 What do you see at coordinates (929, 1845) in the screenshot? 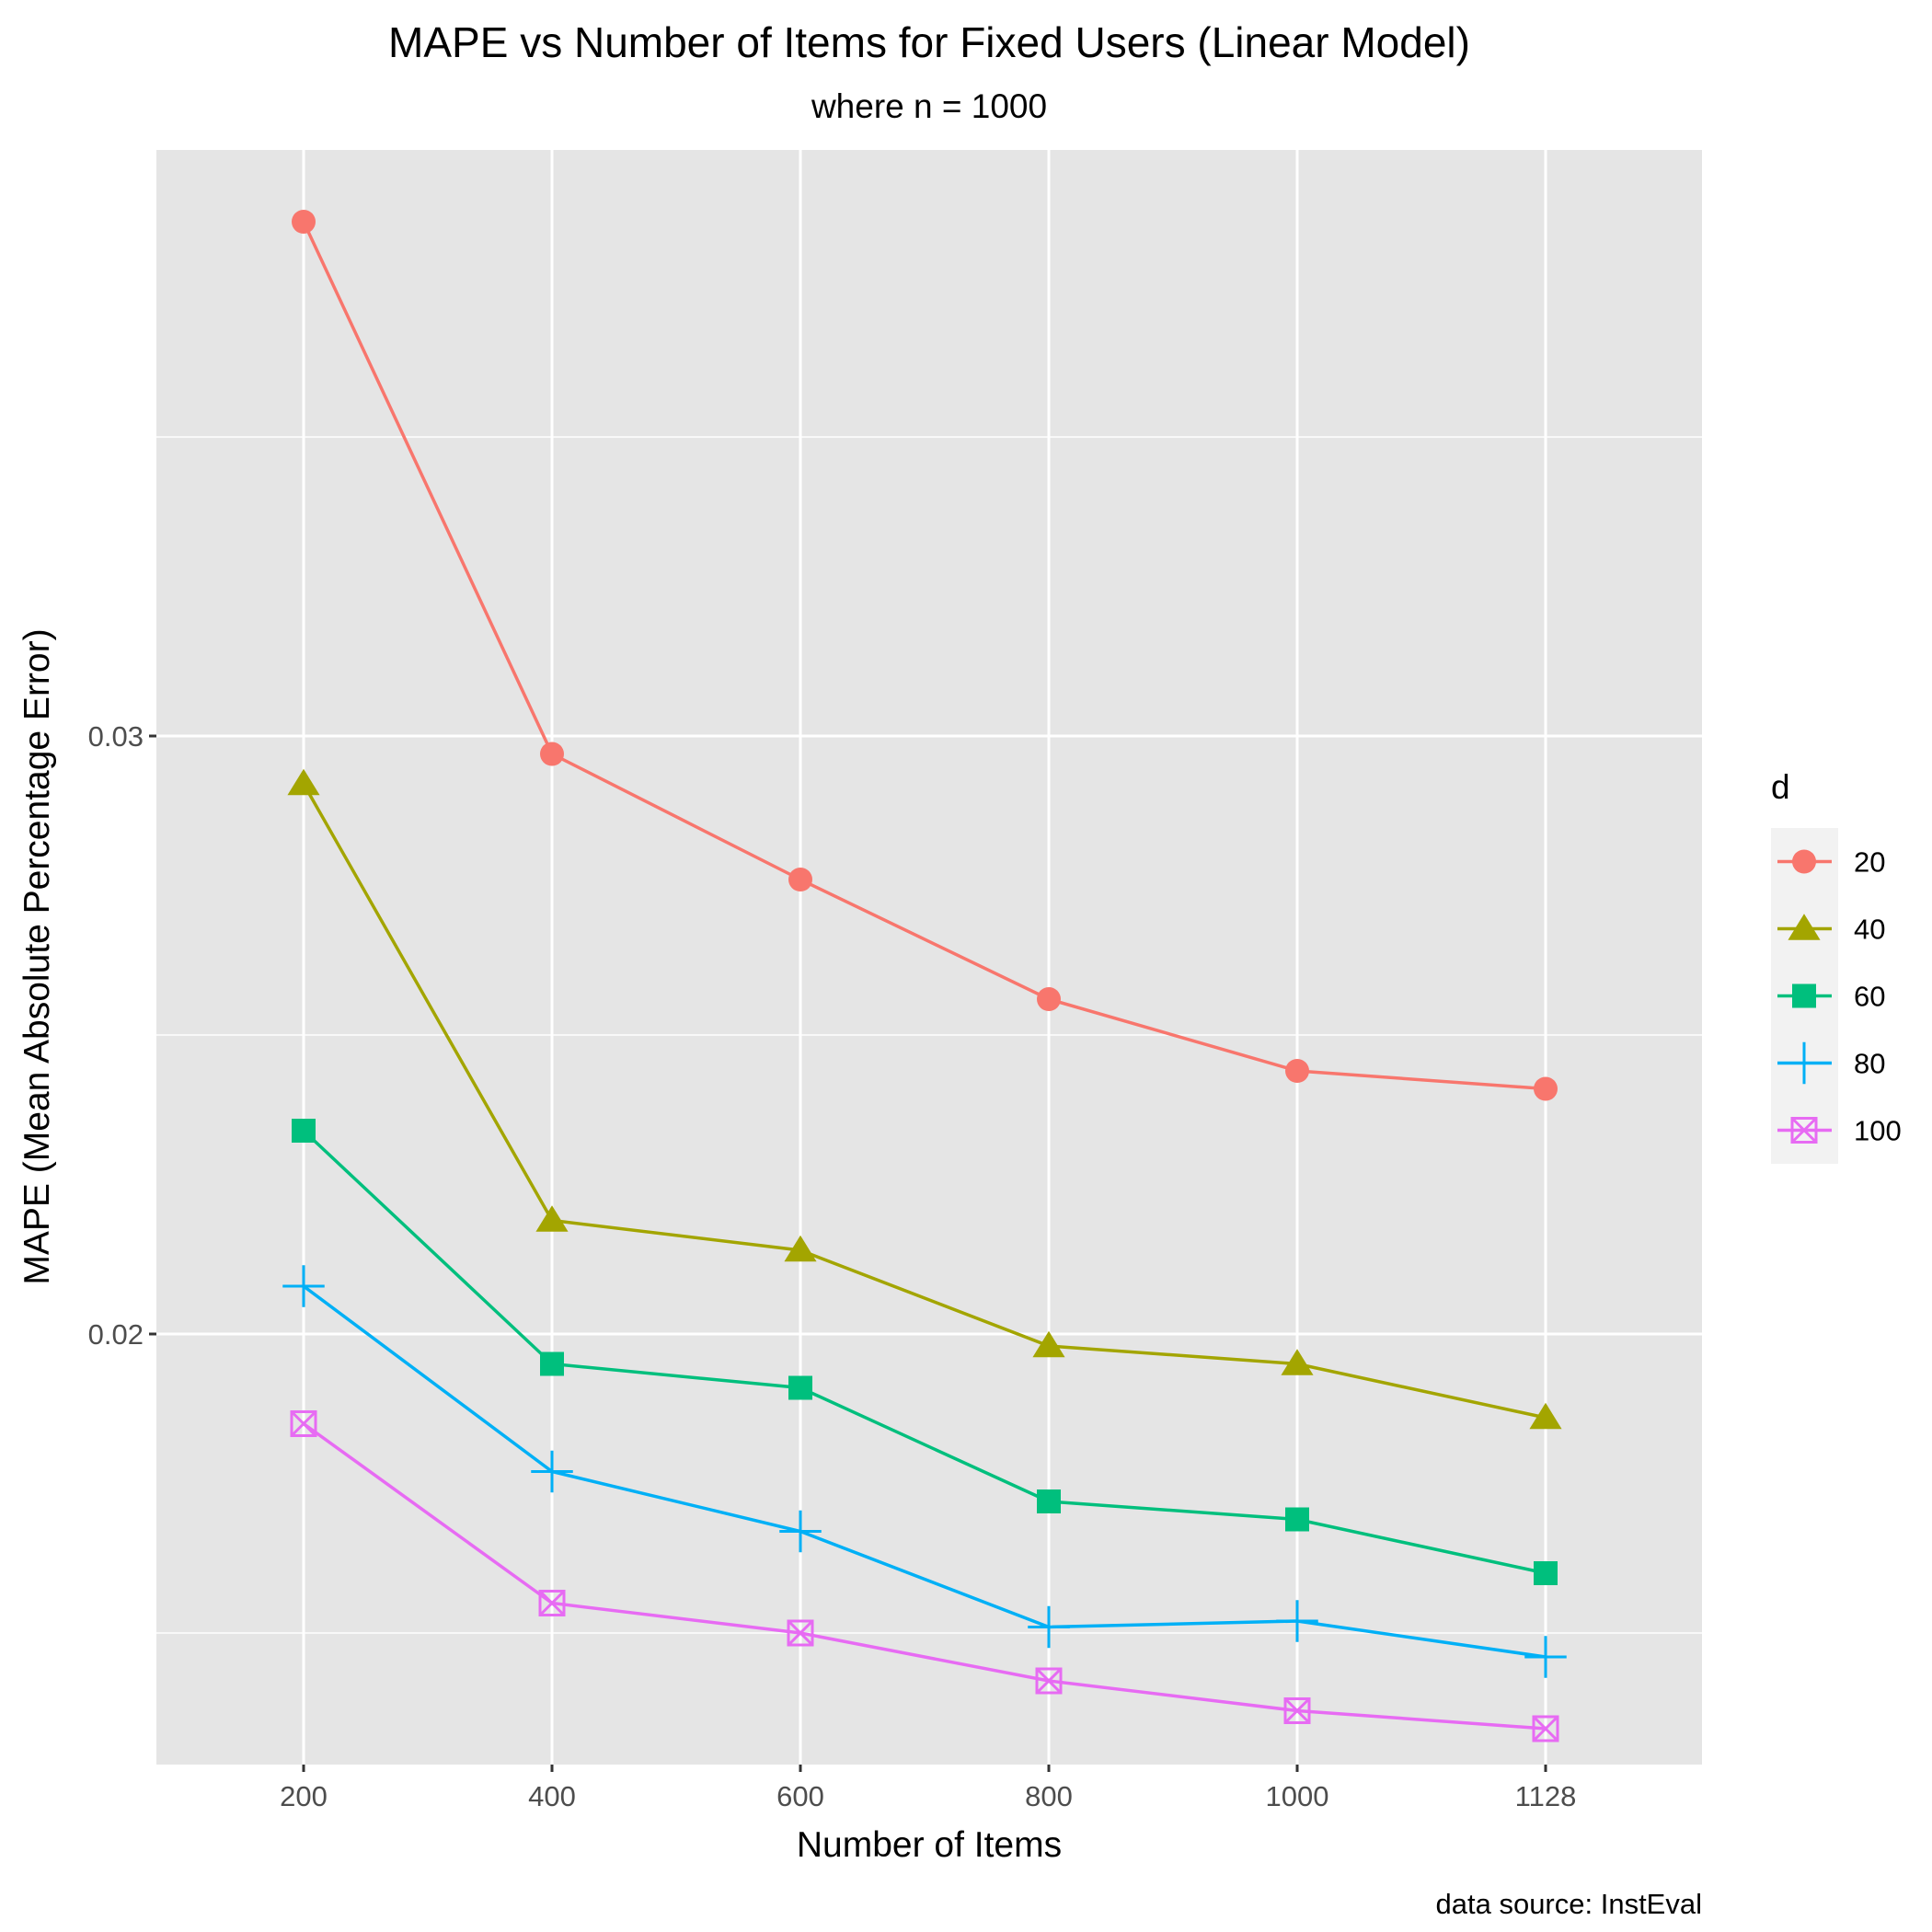
I see `x-axis-label: Number of Items` at bounding box center [929, 1845].